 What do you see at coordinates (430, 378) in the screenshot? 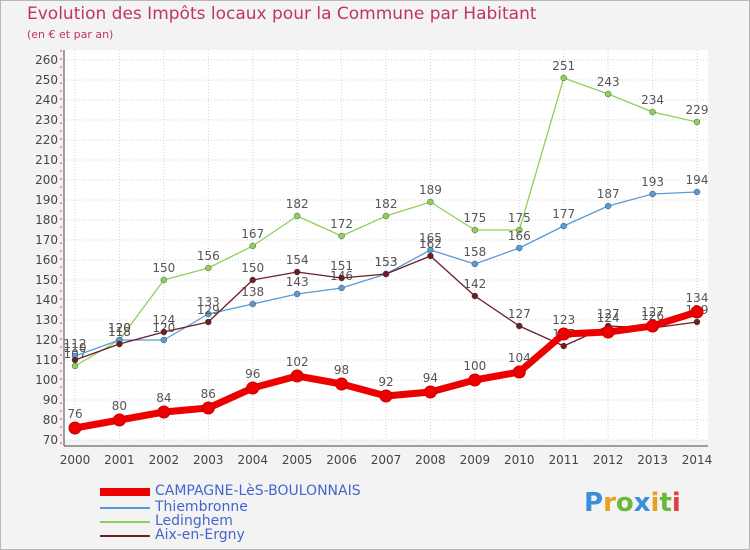
I see `data-label-campagne-l-s-boulonnais: 94` at bounding box center [430, 378].